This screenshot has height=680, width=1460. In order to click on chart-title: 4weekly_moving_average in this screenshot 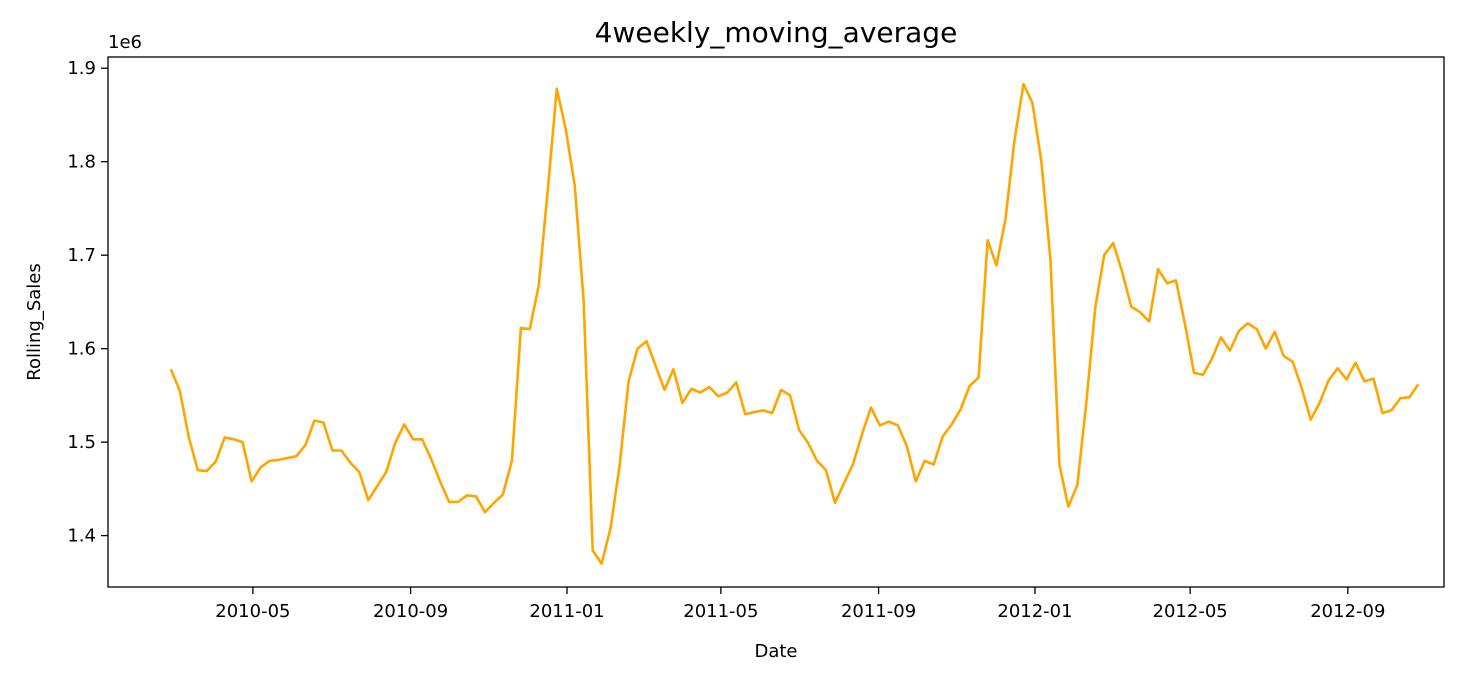, I will do `click(776, 32)`.